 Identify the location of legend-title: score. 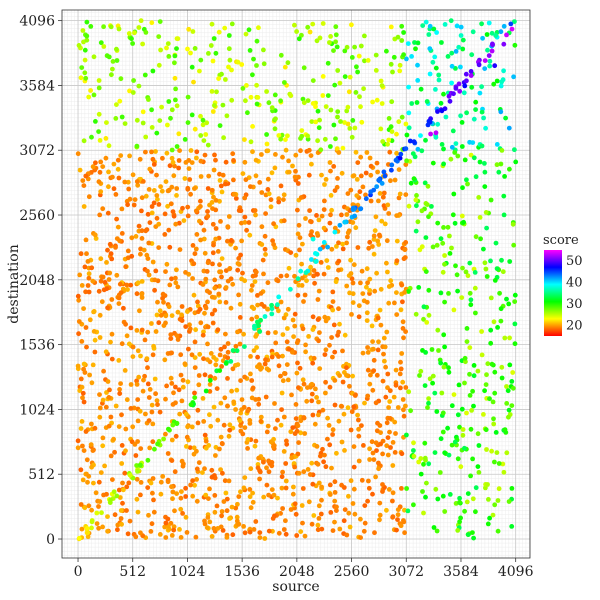
(561, 240).